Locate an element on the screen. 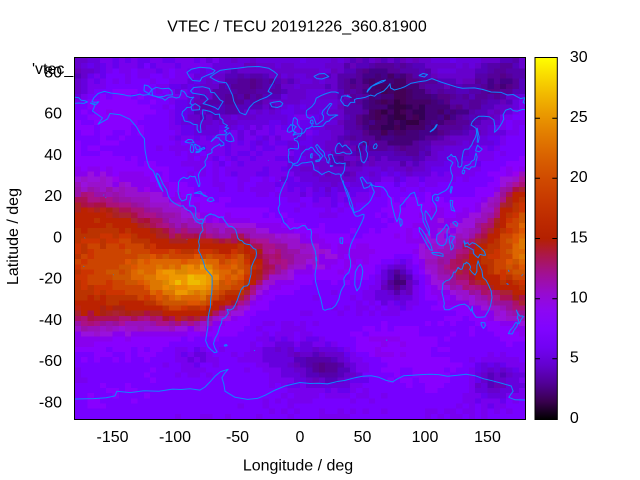  svg-text: -150 is located at coordinates (112, 437).